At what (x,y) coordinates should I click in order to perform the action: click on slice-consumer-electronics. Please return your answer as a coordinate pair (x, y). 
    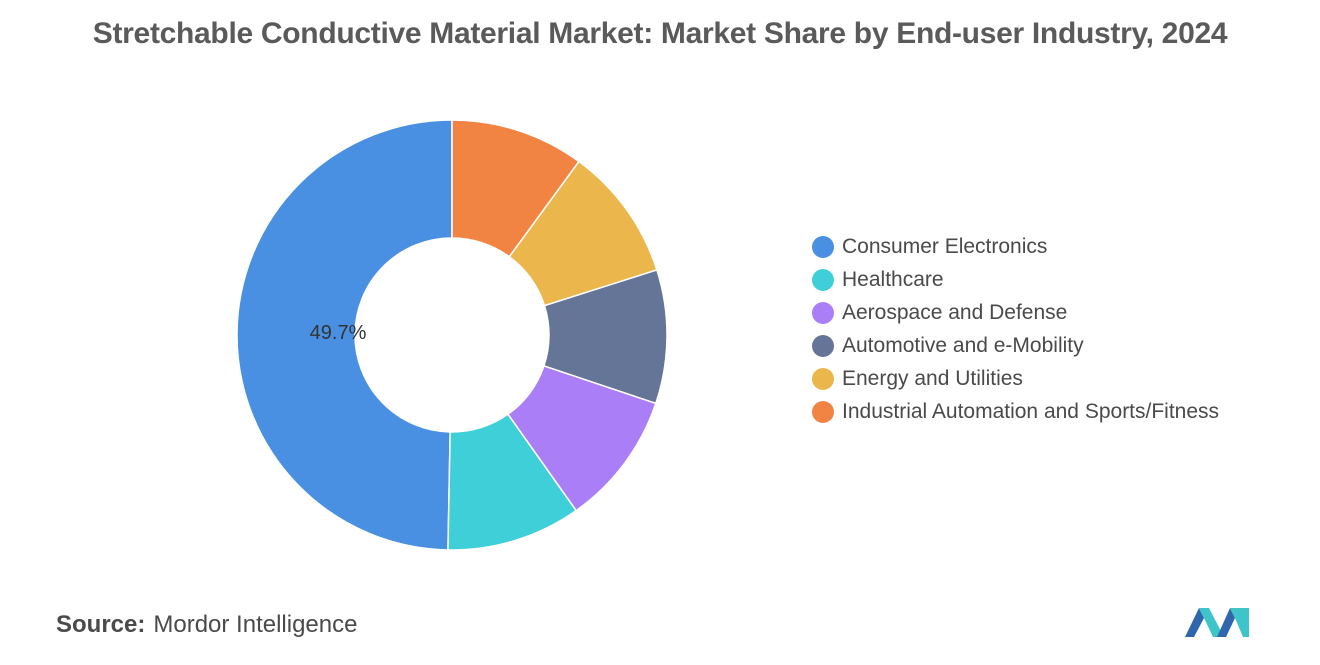
    Looking at the image, I should click on (344, 335).